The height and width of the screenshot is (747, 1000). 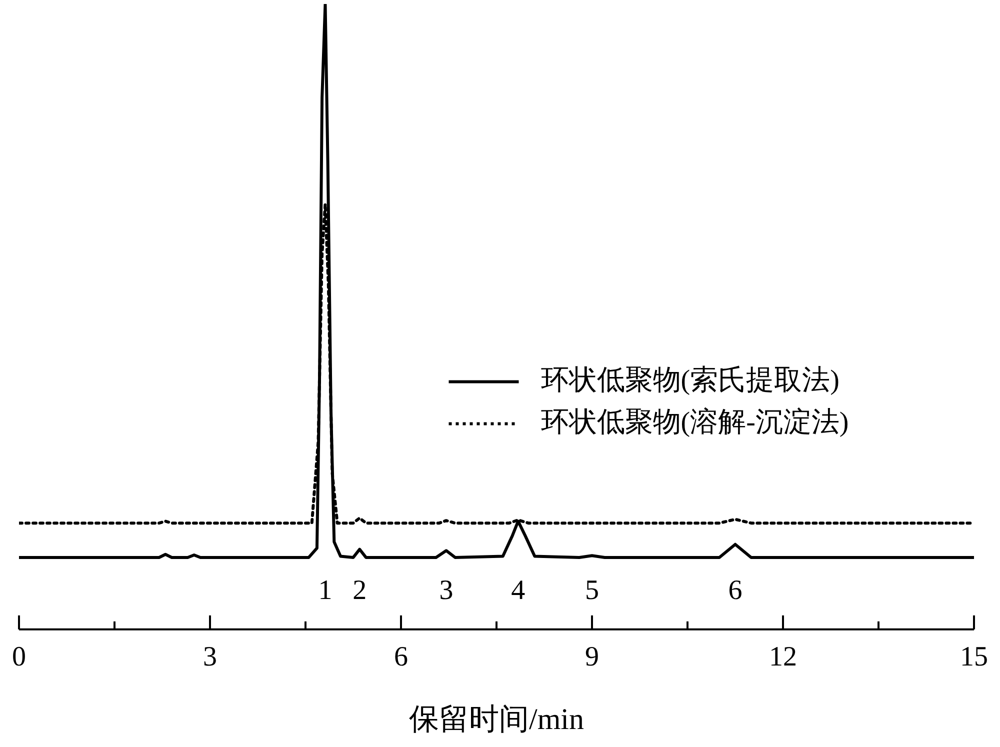 I want to click on x-tick-label: 15, so click(x=974, y=657).